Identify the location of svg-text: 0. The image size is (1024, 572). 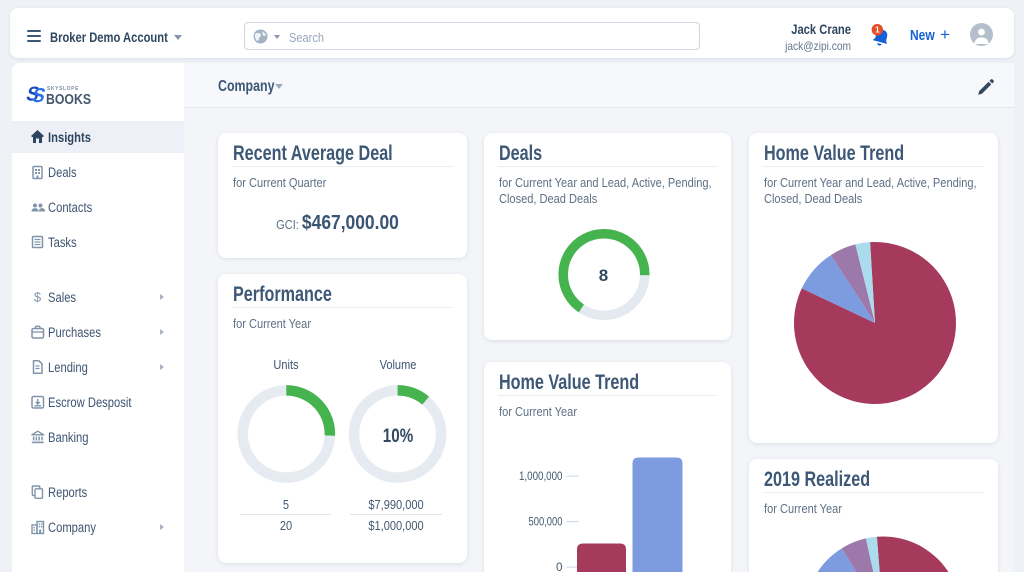
(559, 566).